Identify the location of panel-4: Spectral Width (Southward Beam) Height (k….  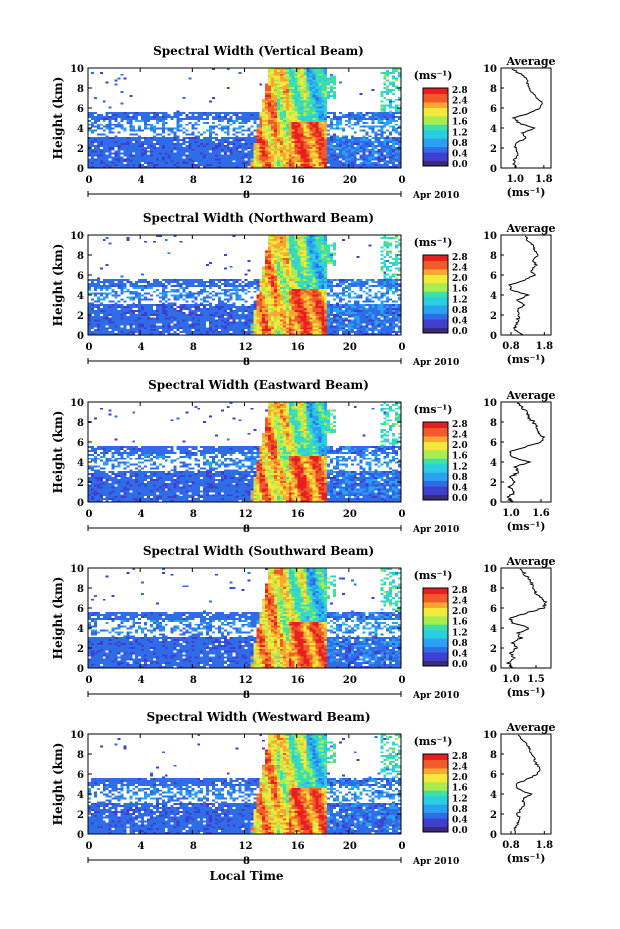
(303, 622).